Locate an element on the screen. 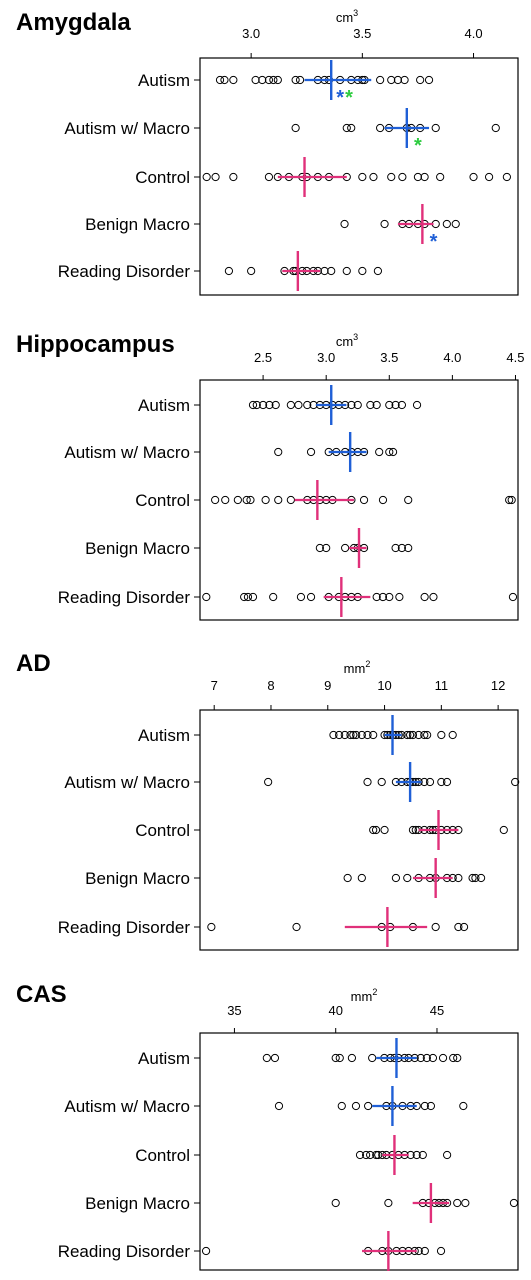 This screenshot has height=1280, width=531. axis-unit-label: mm2 is located at coordinates (357, 667).